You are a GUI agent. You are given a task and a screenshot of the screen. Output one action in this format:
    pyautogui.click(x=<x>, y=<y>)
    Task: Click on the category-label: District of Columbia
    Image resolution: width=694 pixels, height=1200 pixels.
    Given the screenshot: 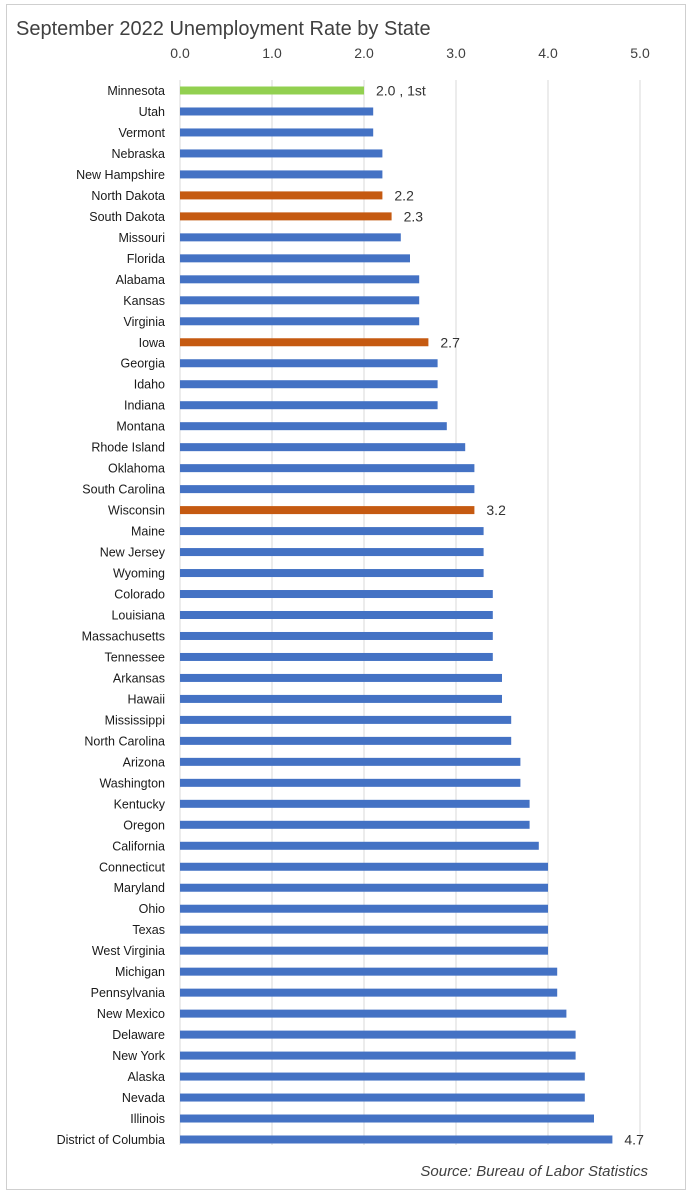 What is the action you would take?
    pyautogui.click(x=111, y=1140)
    